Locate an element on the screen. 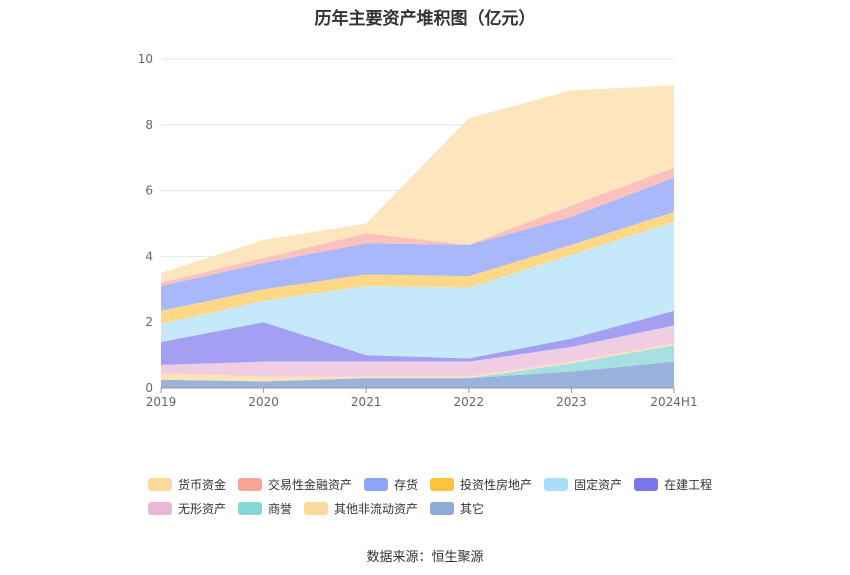  area-商誉 is located at coordinates (417, 363).